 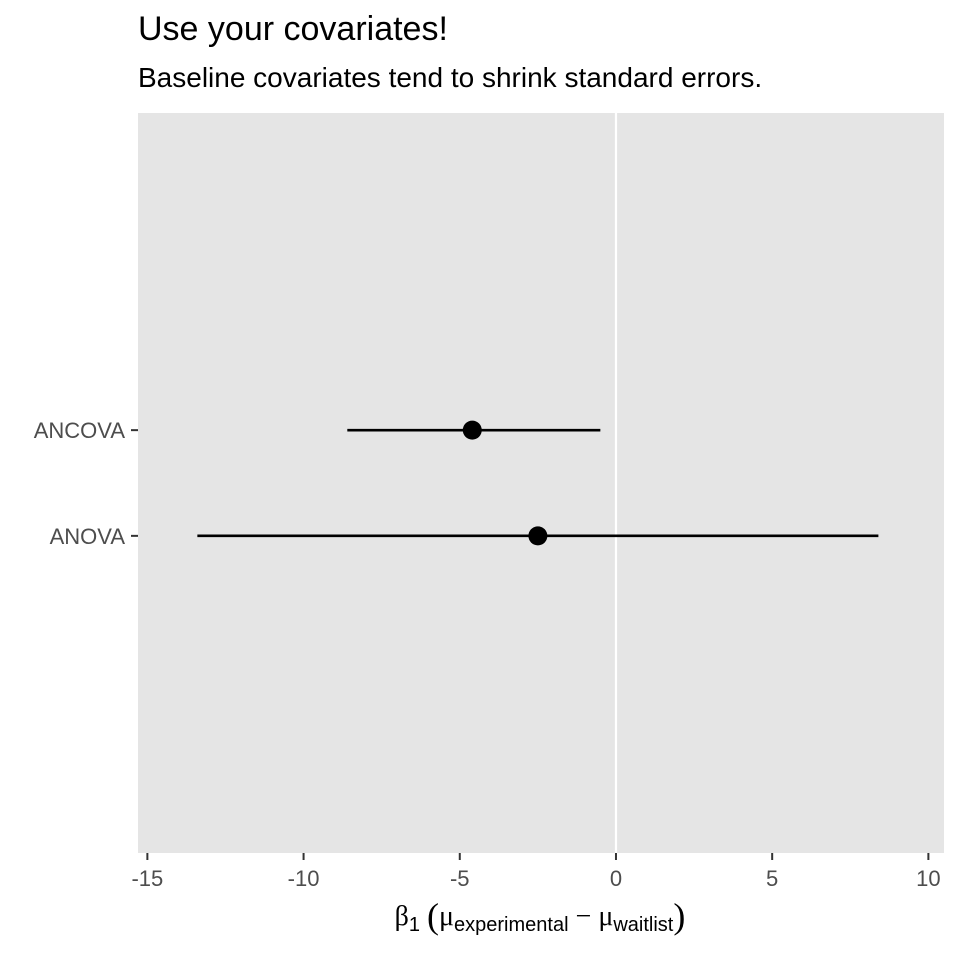 I want to click on y-tick-label: ANCOVA, so click(x=80, y=430).